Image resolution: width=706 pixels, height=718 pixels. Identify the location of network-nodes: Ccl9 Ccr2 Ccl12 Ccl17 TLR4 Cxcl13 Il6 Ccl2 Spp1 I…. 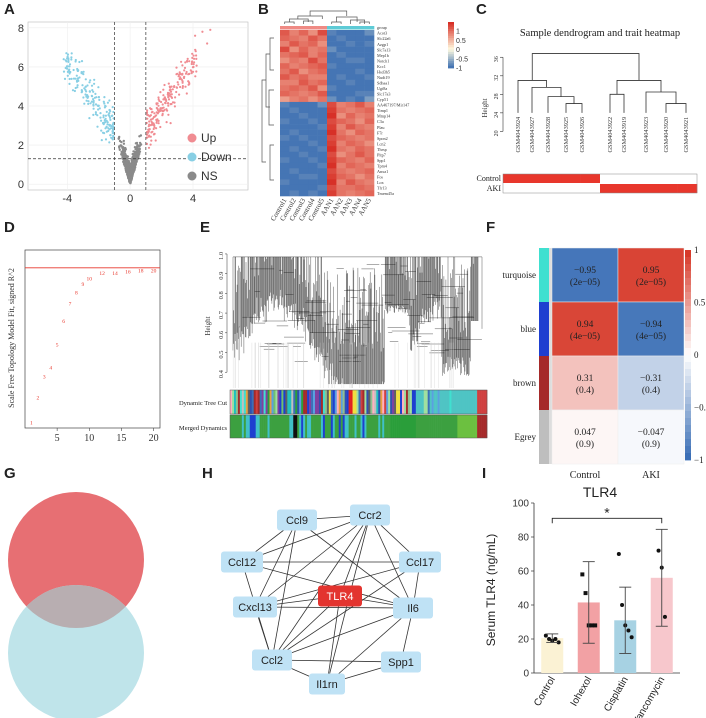
(331, 599).